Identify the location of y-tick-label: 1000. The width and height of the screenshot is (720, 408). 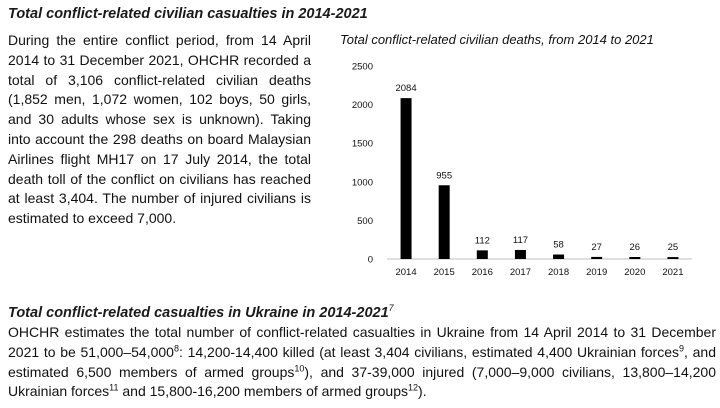
(362, 182).